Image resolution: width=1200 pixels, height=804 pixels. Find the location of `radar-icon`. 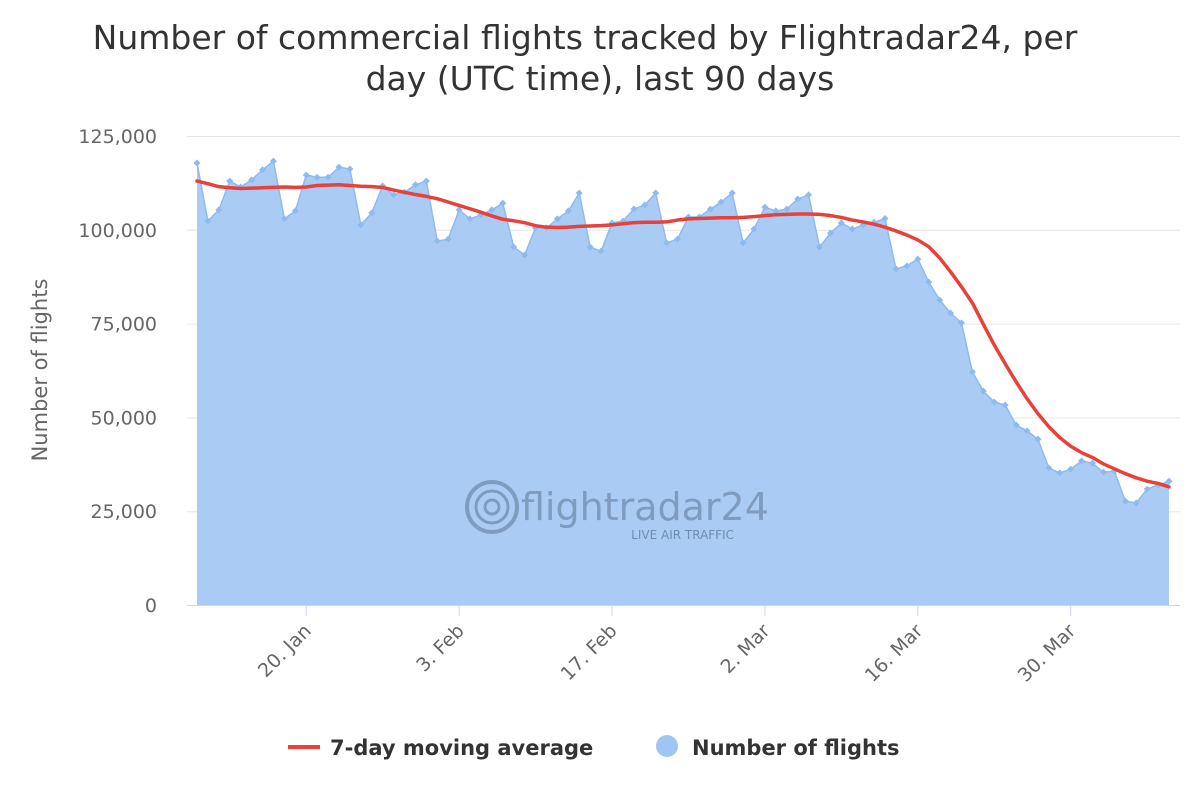

radar-icon is located at coordinates (492, 507).